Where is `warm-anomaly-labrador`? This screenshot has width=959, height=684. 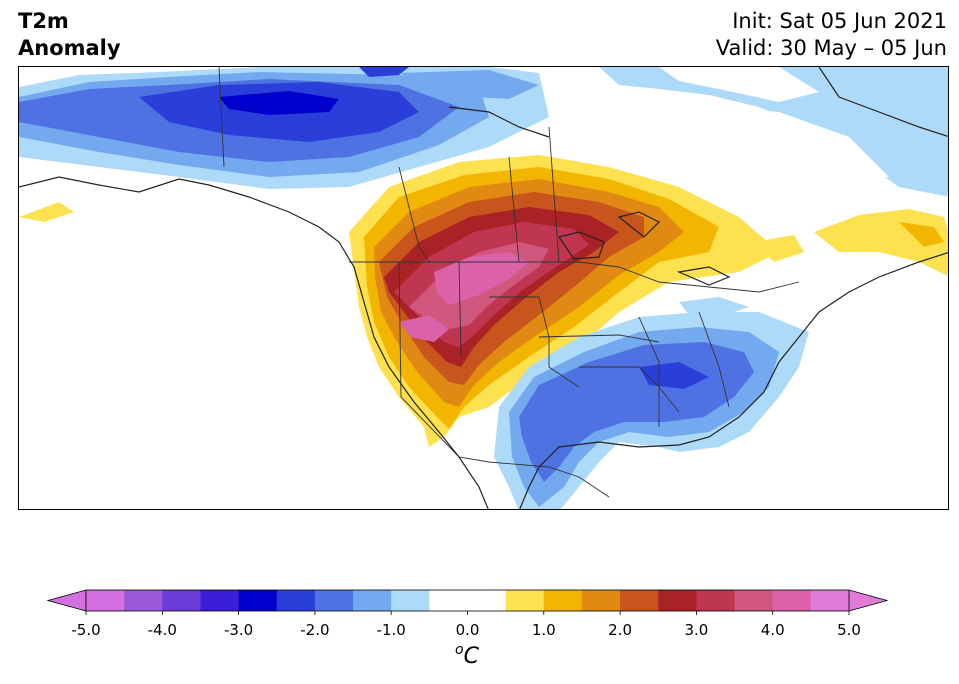
warm-anomaly-labrador is located at coordinates (851, 243).